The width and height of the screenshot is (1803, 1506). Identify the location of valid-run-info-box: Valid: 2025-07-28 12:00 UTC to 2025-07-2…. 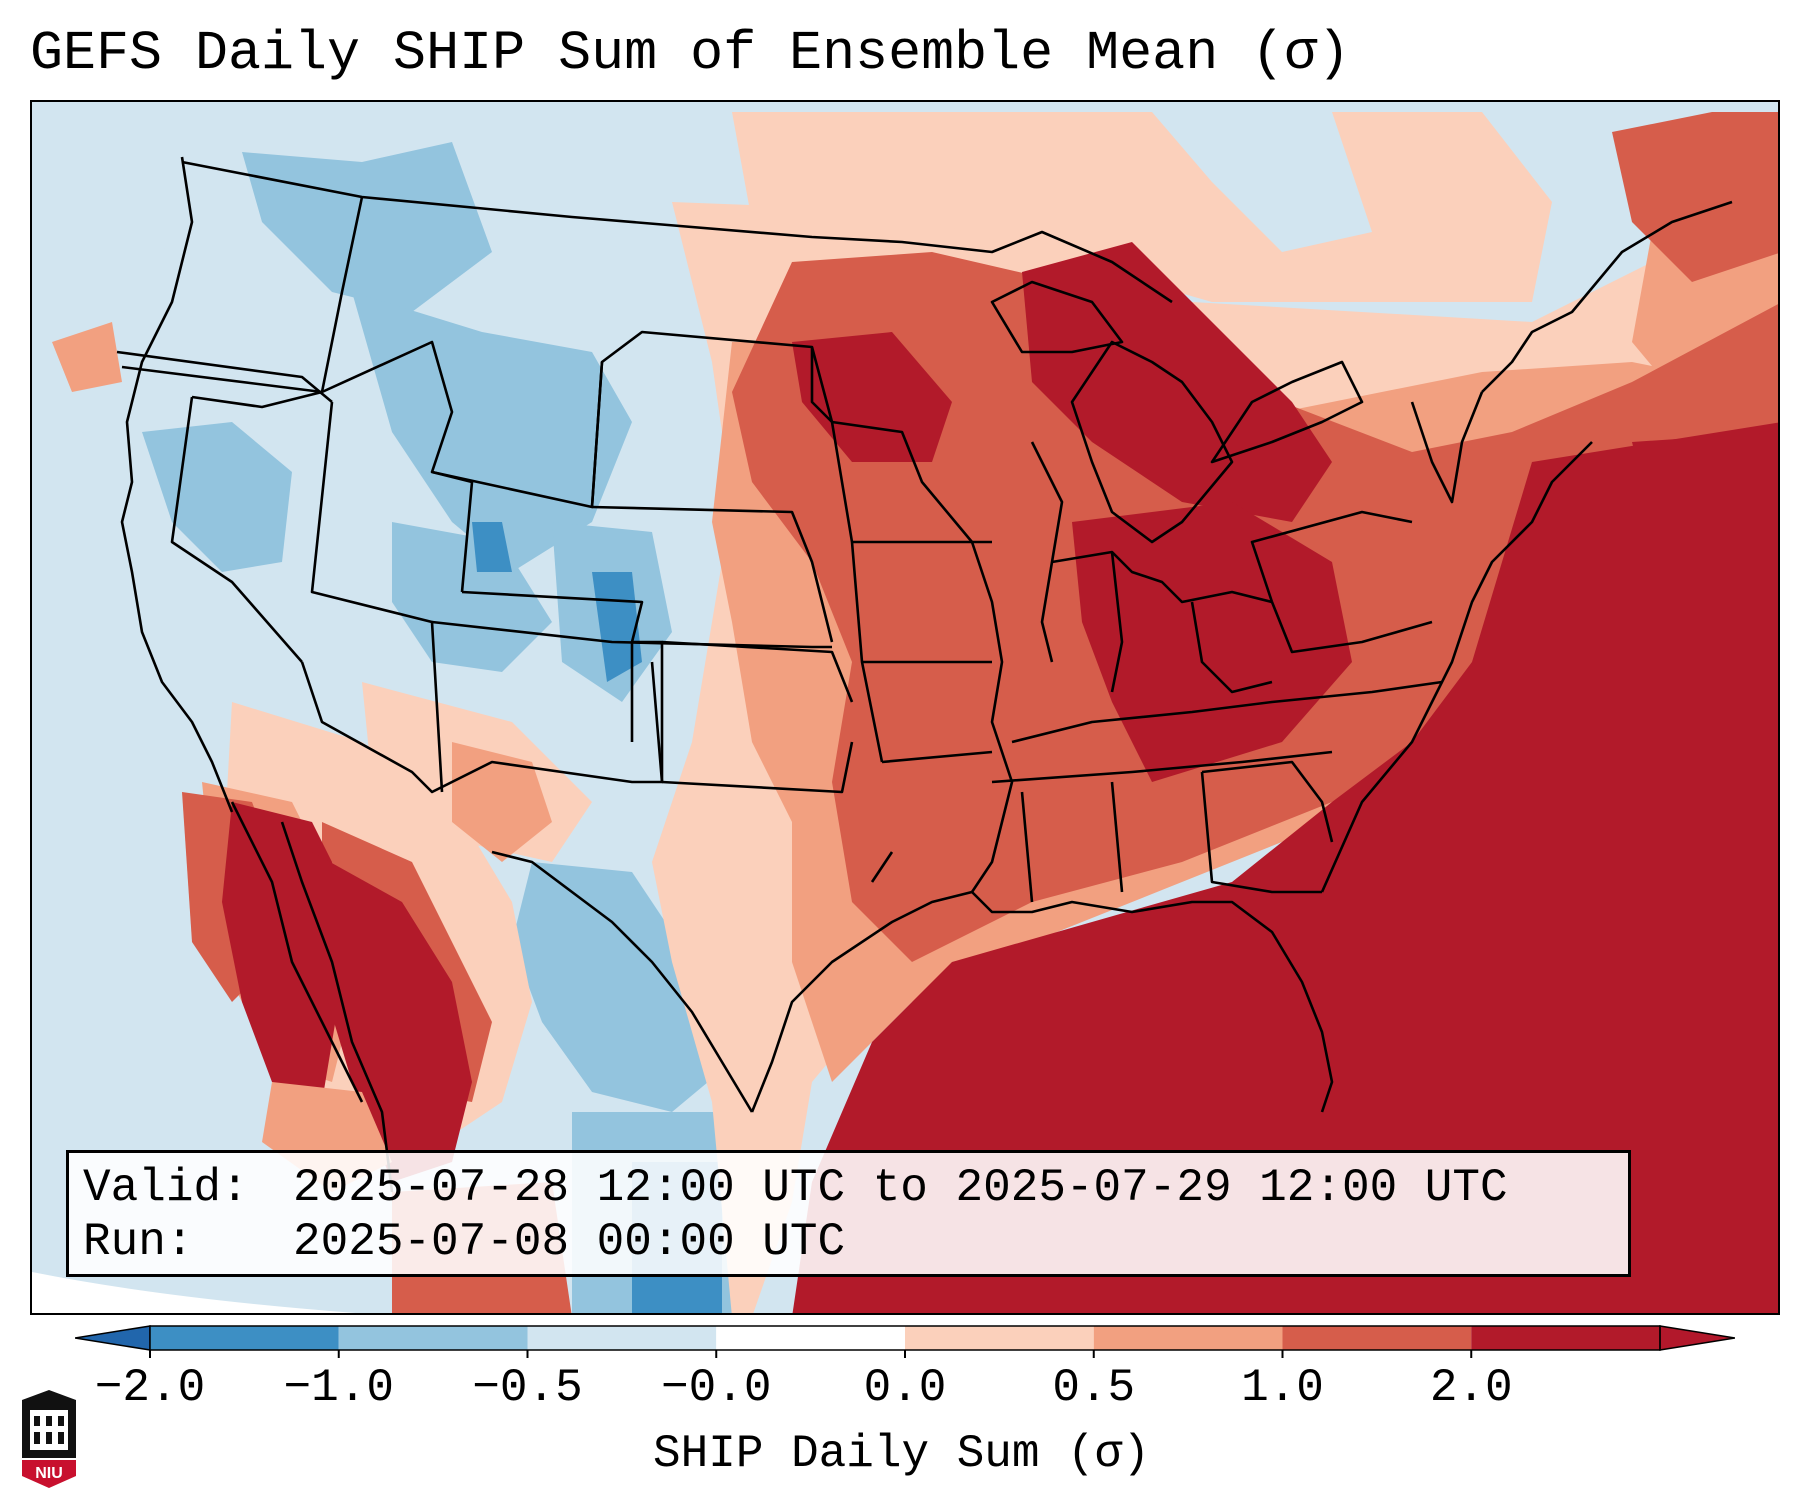
(848, 1213).